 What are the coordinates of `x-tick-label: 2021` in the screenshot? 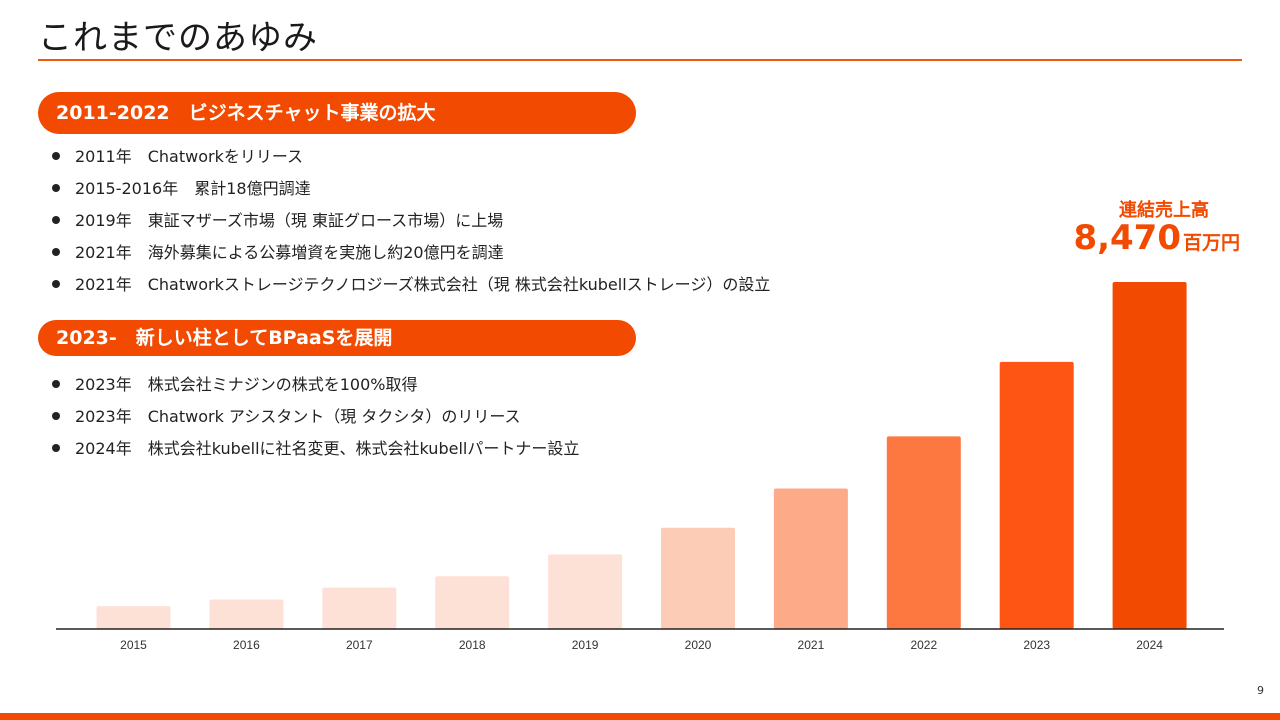 It's located at (811, 645).